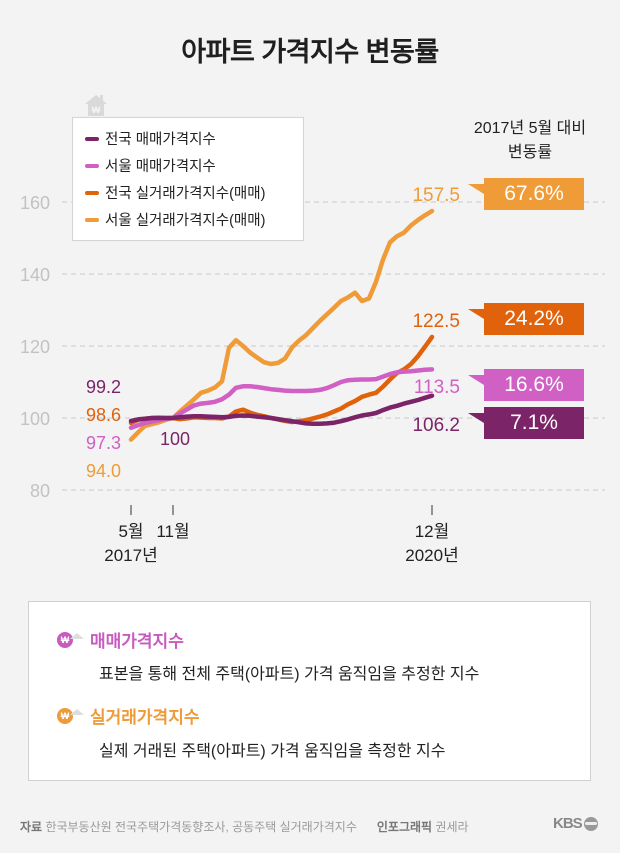 This screenshot has width=620, height=853. I want to click on start-value-label: 97.3, so click(103, 443).